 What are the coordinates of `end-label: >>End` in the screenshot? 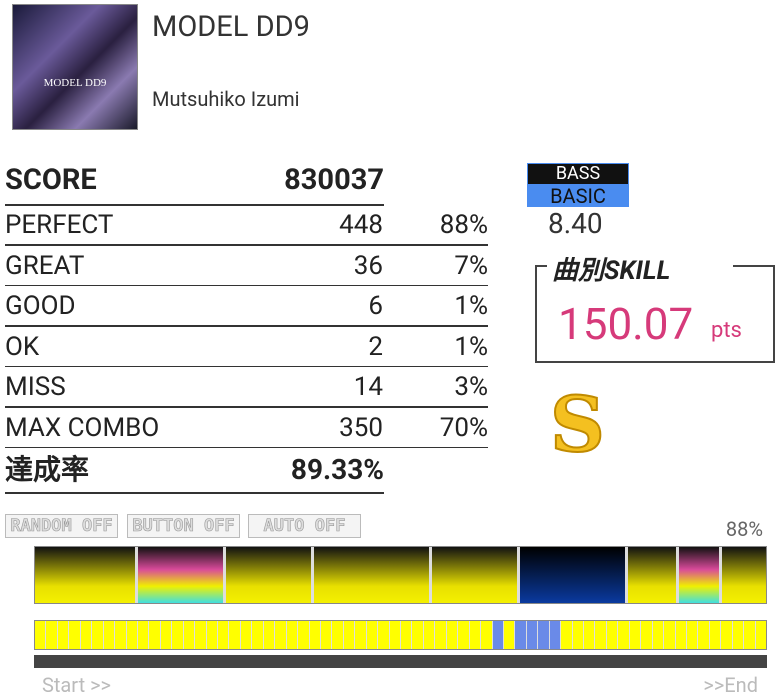 It's located at (730, 685).